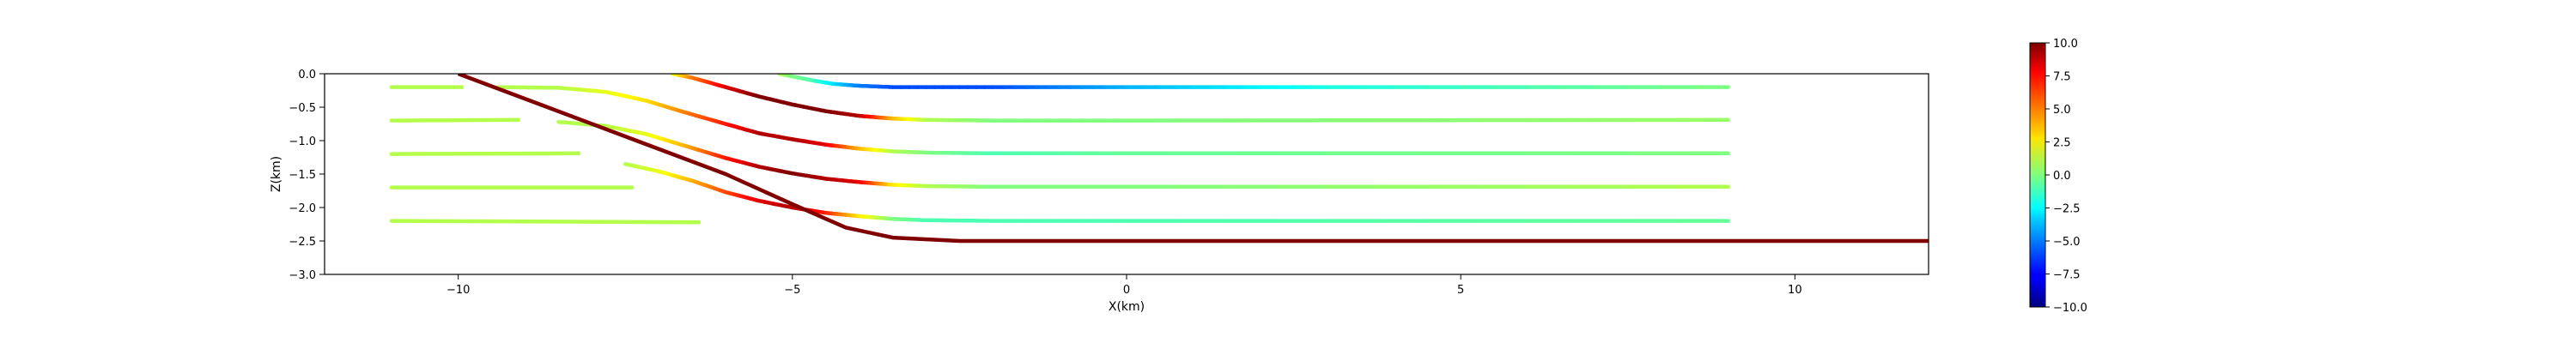  I want to click on y-axis-ticks: 0.0 −0.5 −1.0 −1.5 −2.0 −2.5 −3.0, so click(307, 176).